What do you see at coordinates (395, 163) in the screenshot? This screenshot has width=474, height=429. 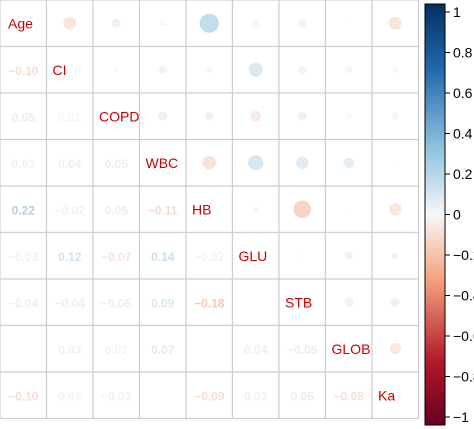 I see `corr-circle-WBC-Ka` at bounding box center [395, 163].